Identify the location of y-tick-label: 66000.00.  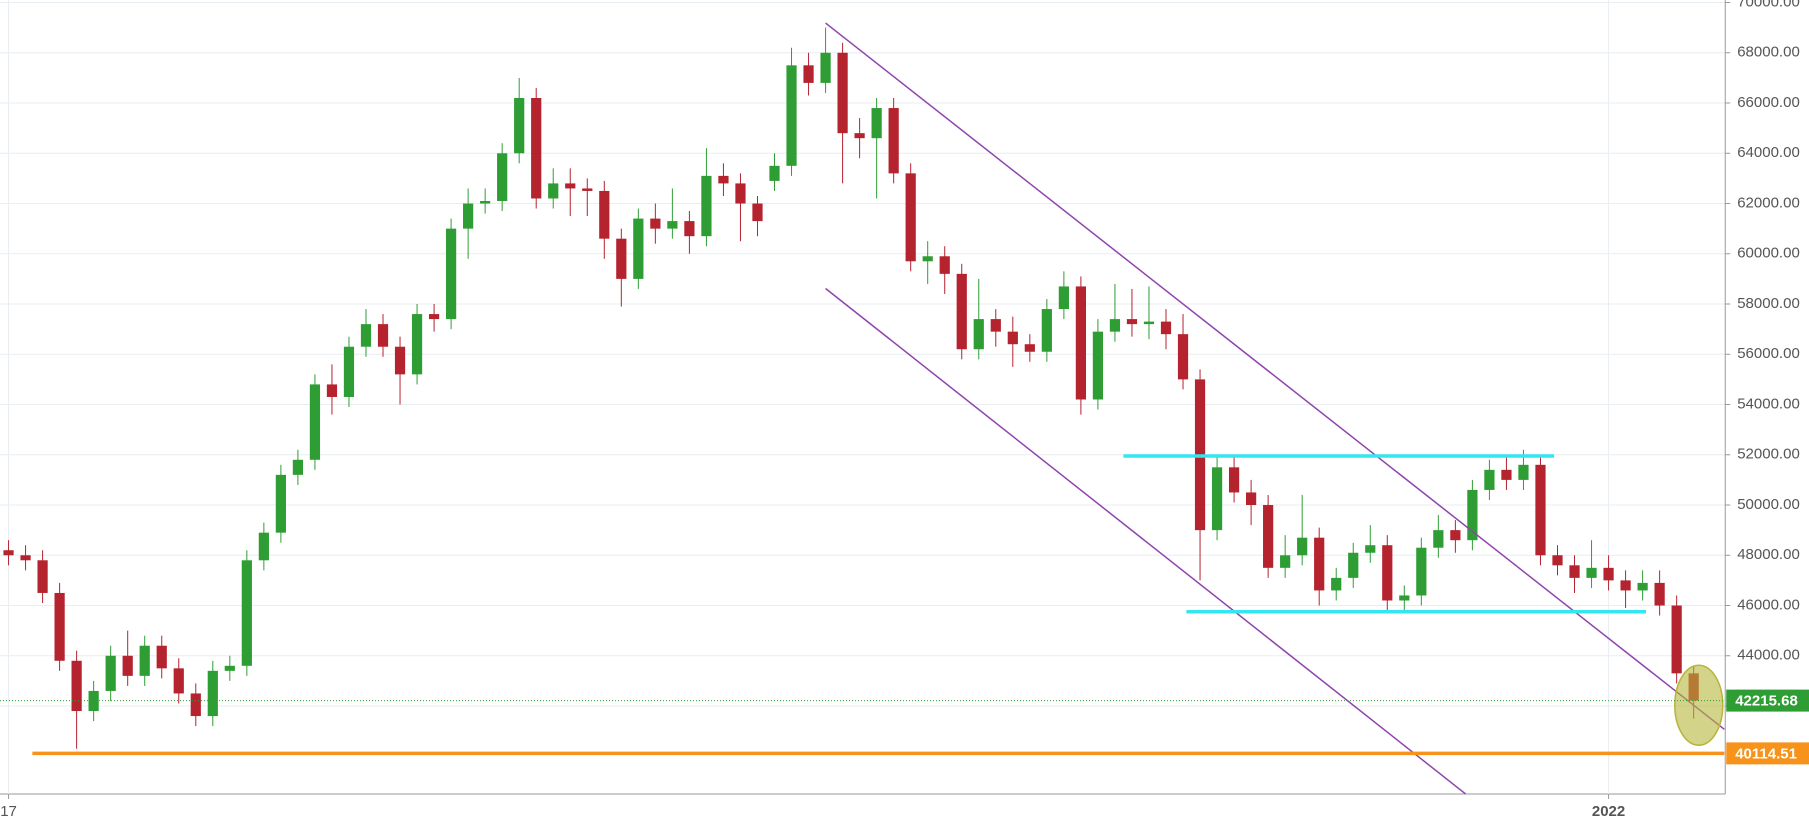
(1768, 102).